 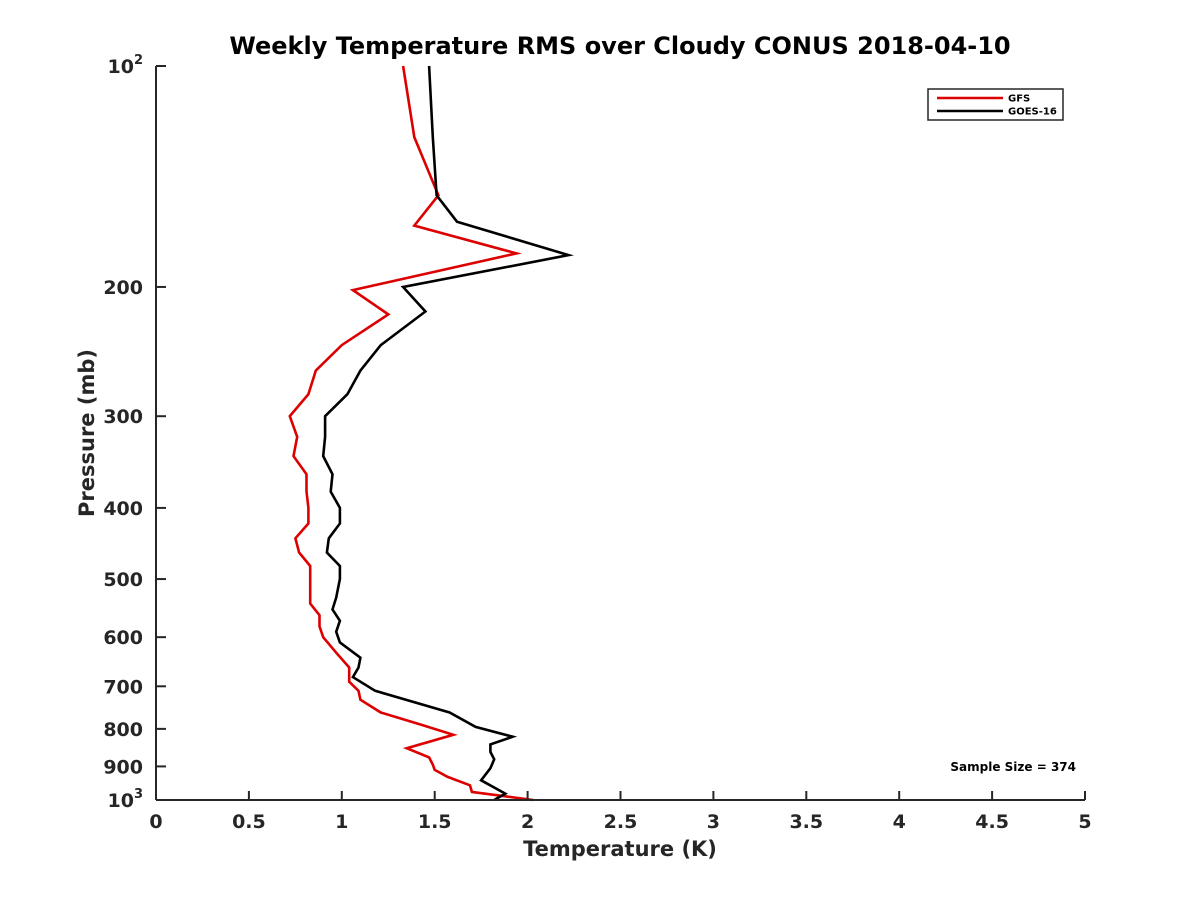 I want to click on y-tick-label: 200, so click(x=123, y=288).